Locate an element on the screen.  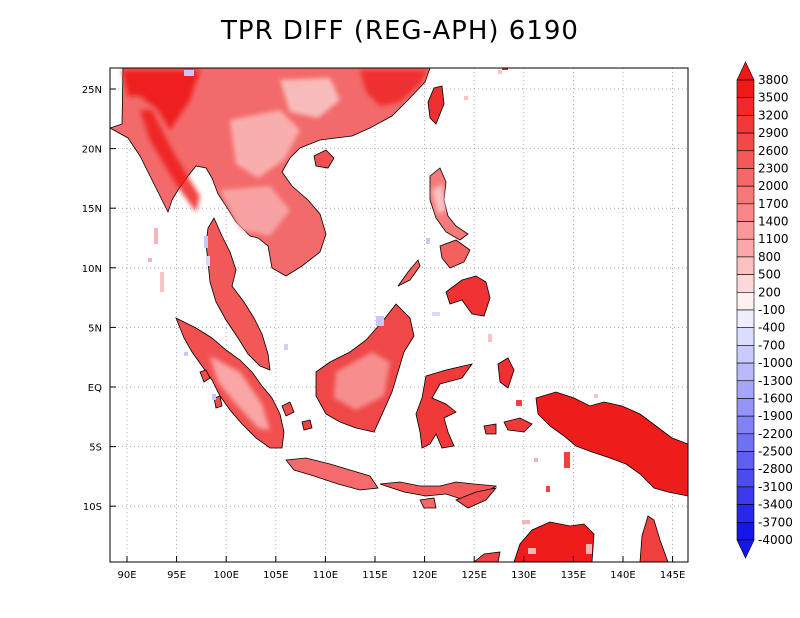
pale-interior-thailand is located at coordinates (255, 211).